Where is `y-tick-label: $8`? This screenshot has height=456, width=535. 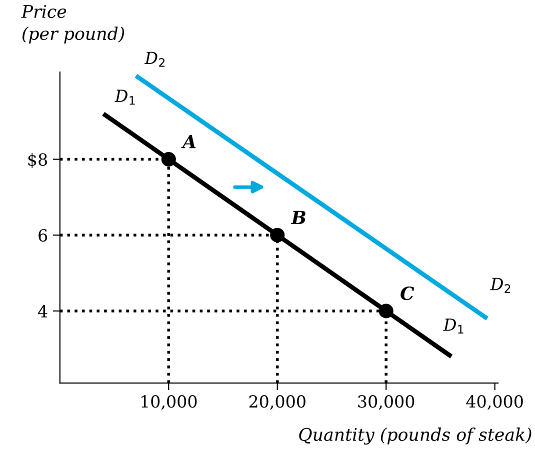 y-tick-label: $8 is located at coordinates (37, 160).